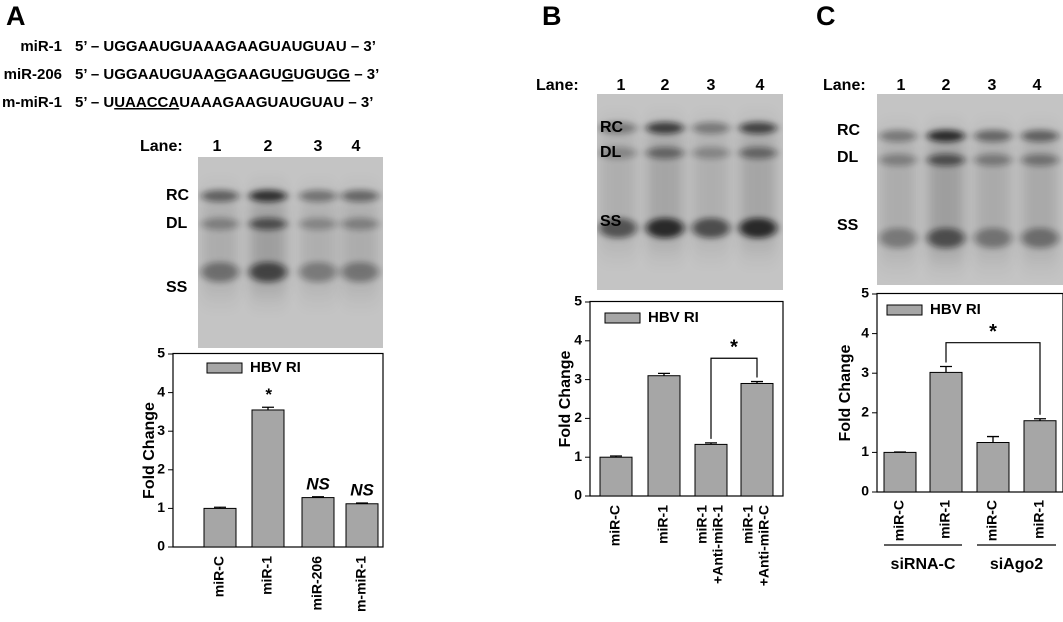 This screenshot has height=622, width=1063. I want to click on sequence-segment: 5’ – UGGAAUGUAA, so click(144, 74).